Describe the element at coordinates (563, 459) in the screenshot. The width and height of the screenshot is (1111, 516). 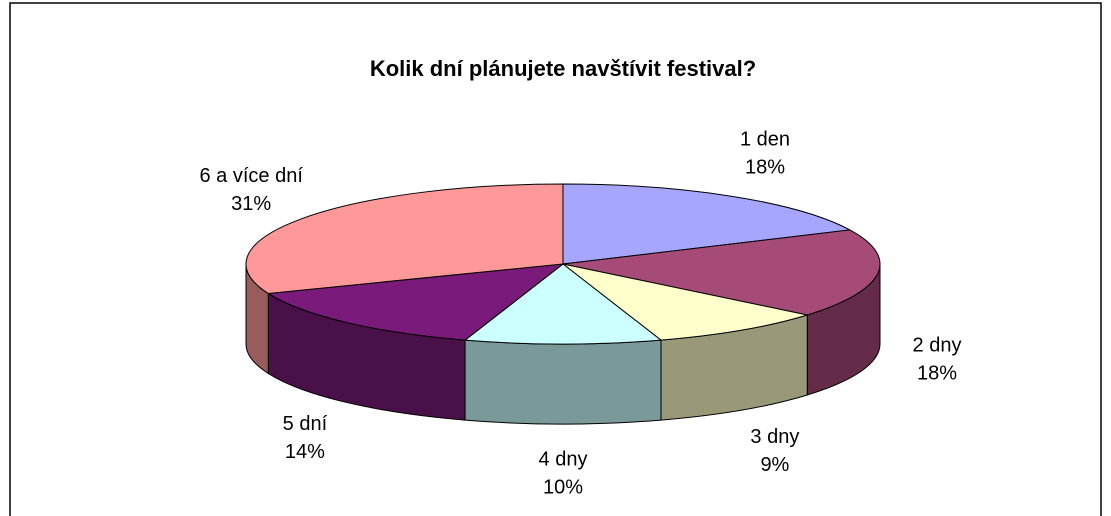
I see `category-label: 4 dny` at that location.